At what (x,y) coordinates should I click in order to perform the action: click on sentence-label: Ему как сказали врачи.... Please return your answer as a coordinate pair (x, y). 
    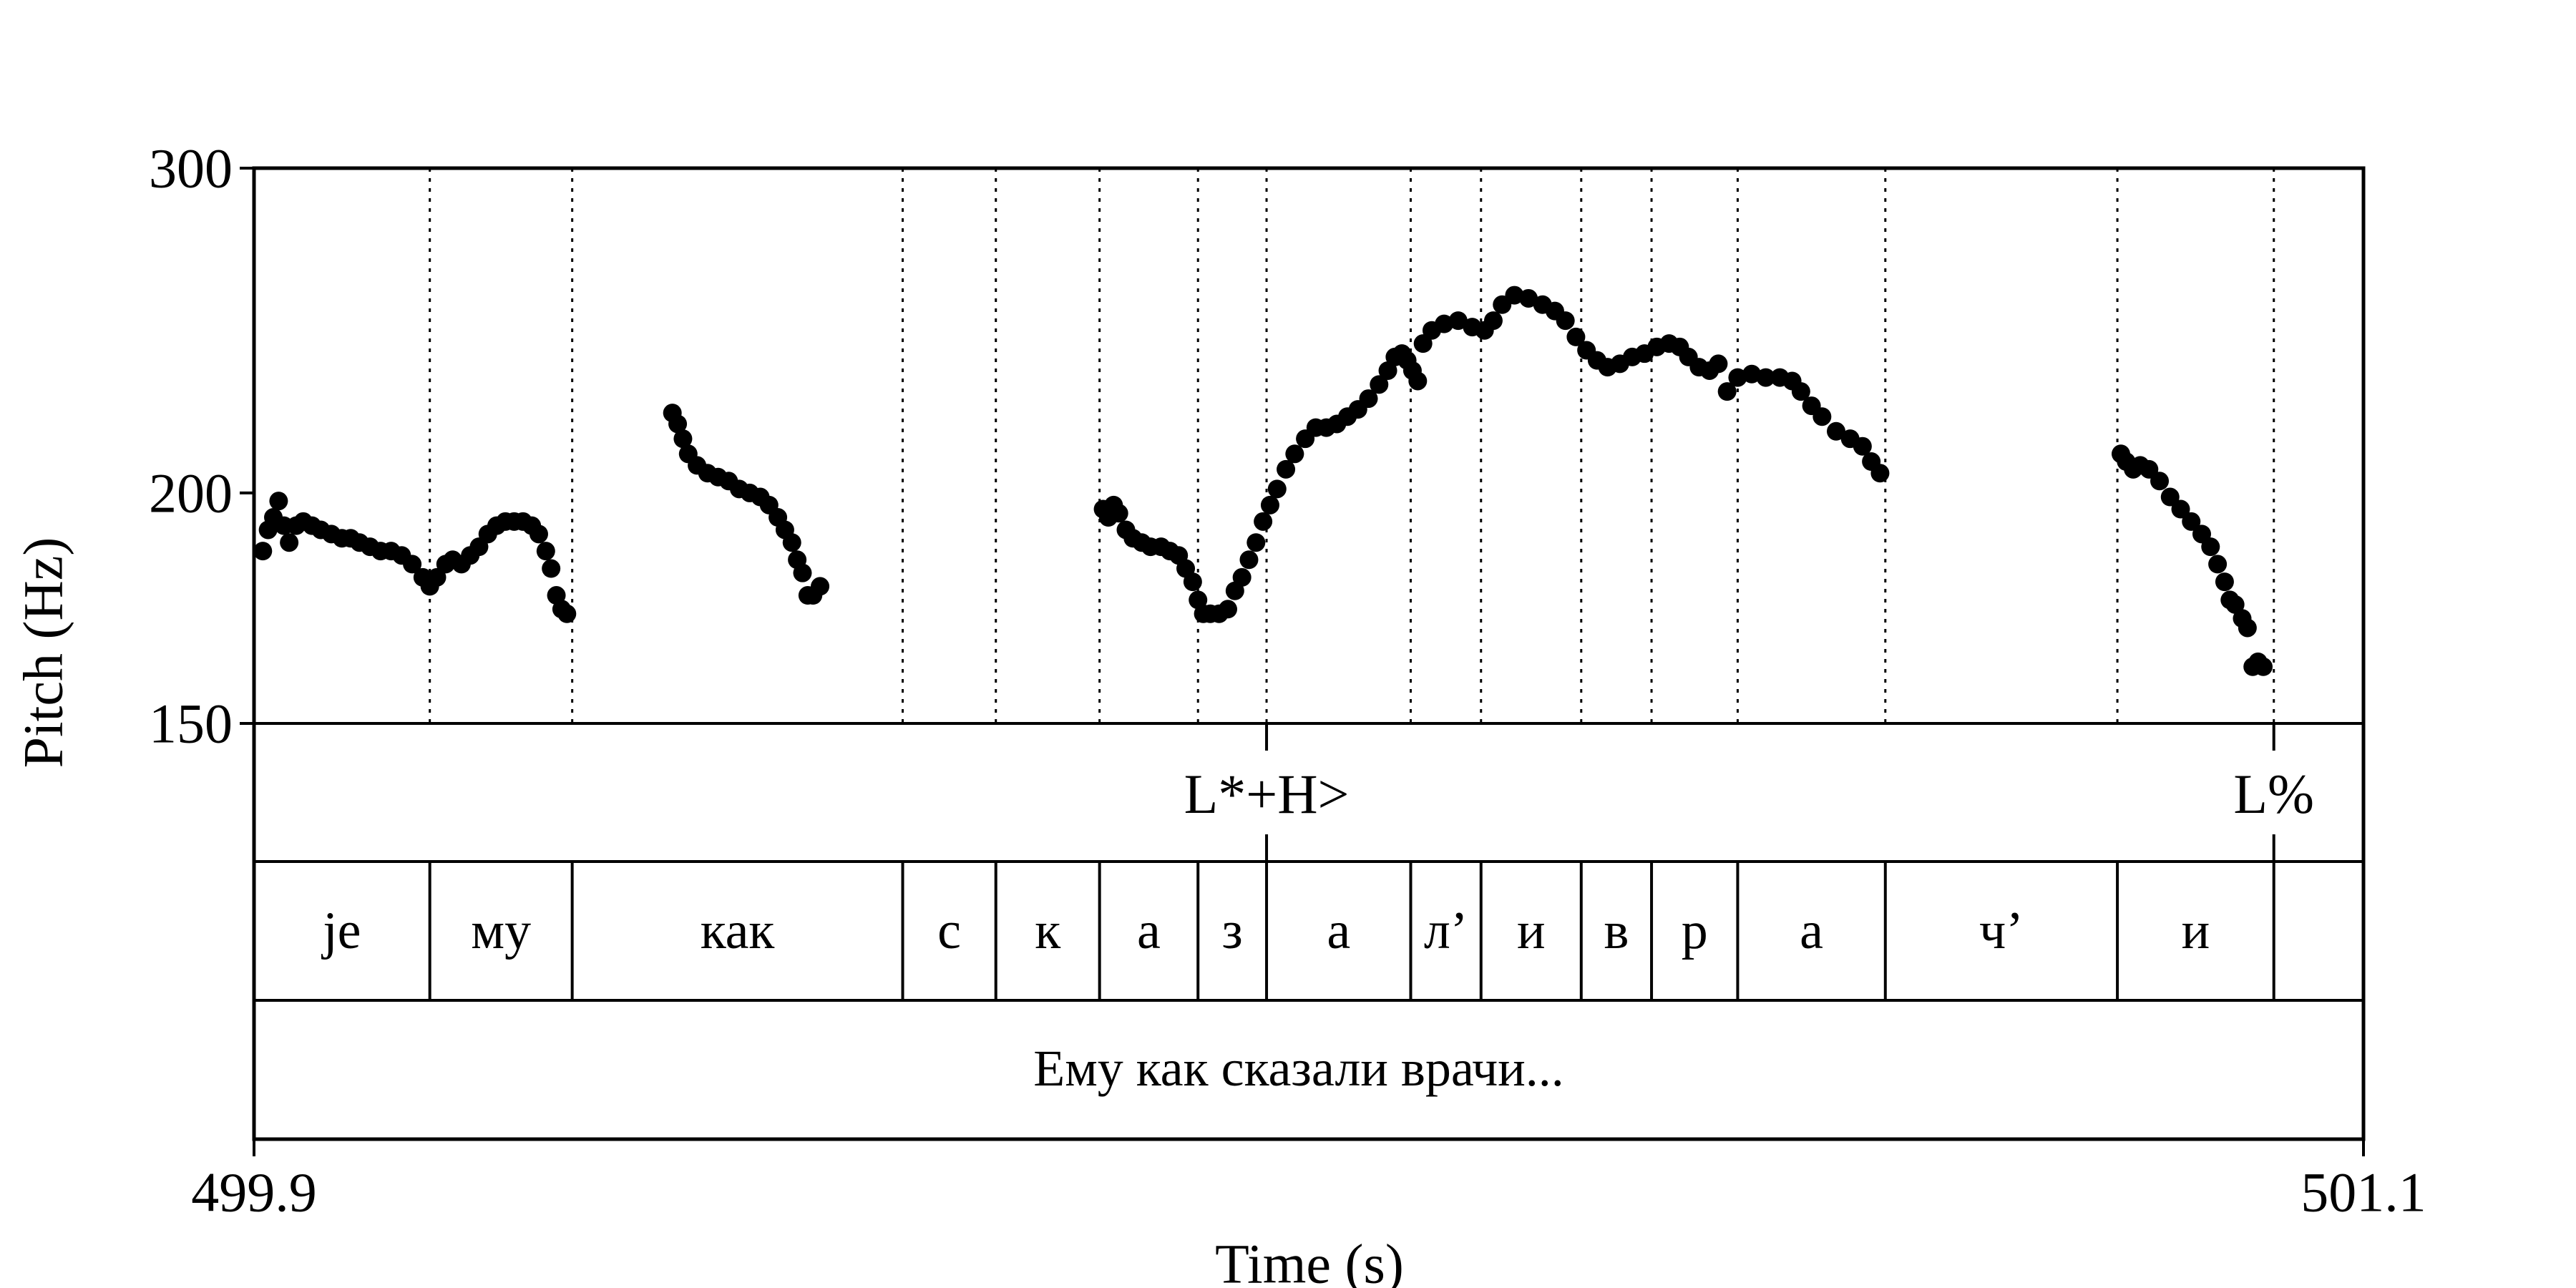
    Looking at the image, I should click on (1298, 1068).